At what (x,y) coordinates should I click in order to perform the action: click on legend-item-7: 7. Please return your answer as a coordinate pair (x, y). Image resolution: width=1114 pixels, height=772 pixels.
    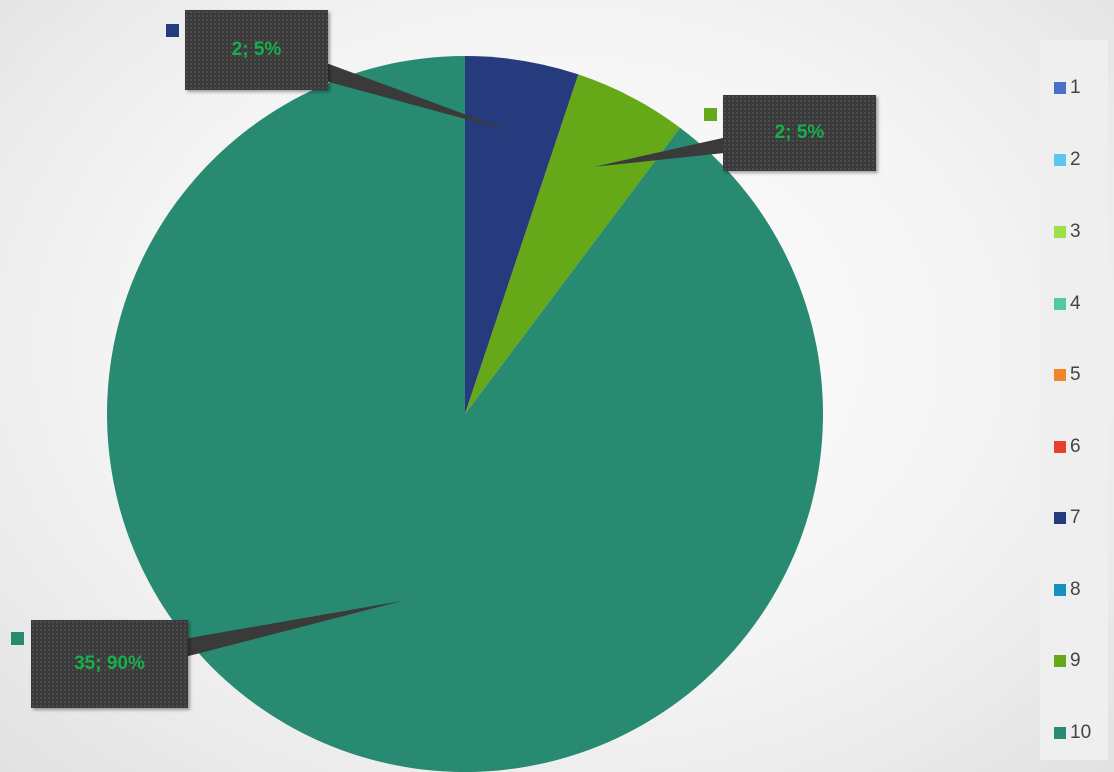
    Looking at the image, I should click on (1067, 518).